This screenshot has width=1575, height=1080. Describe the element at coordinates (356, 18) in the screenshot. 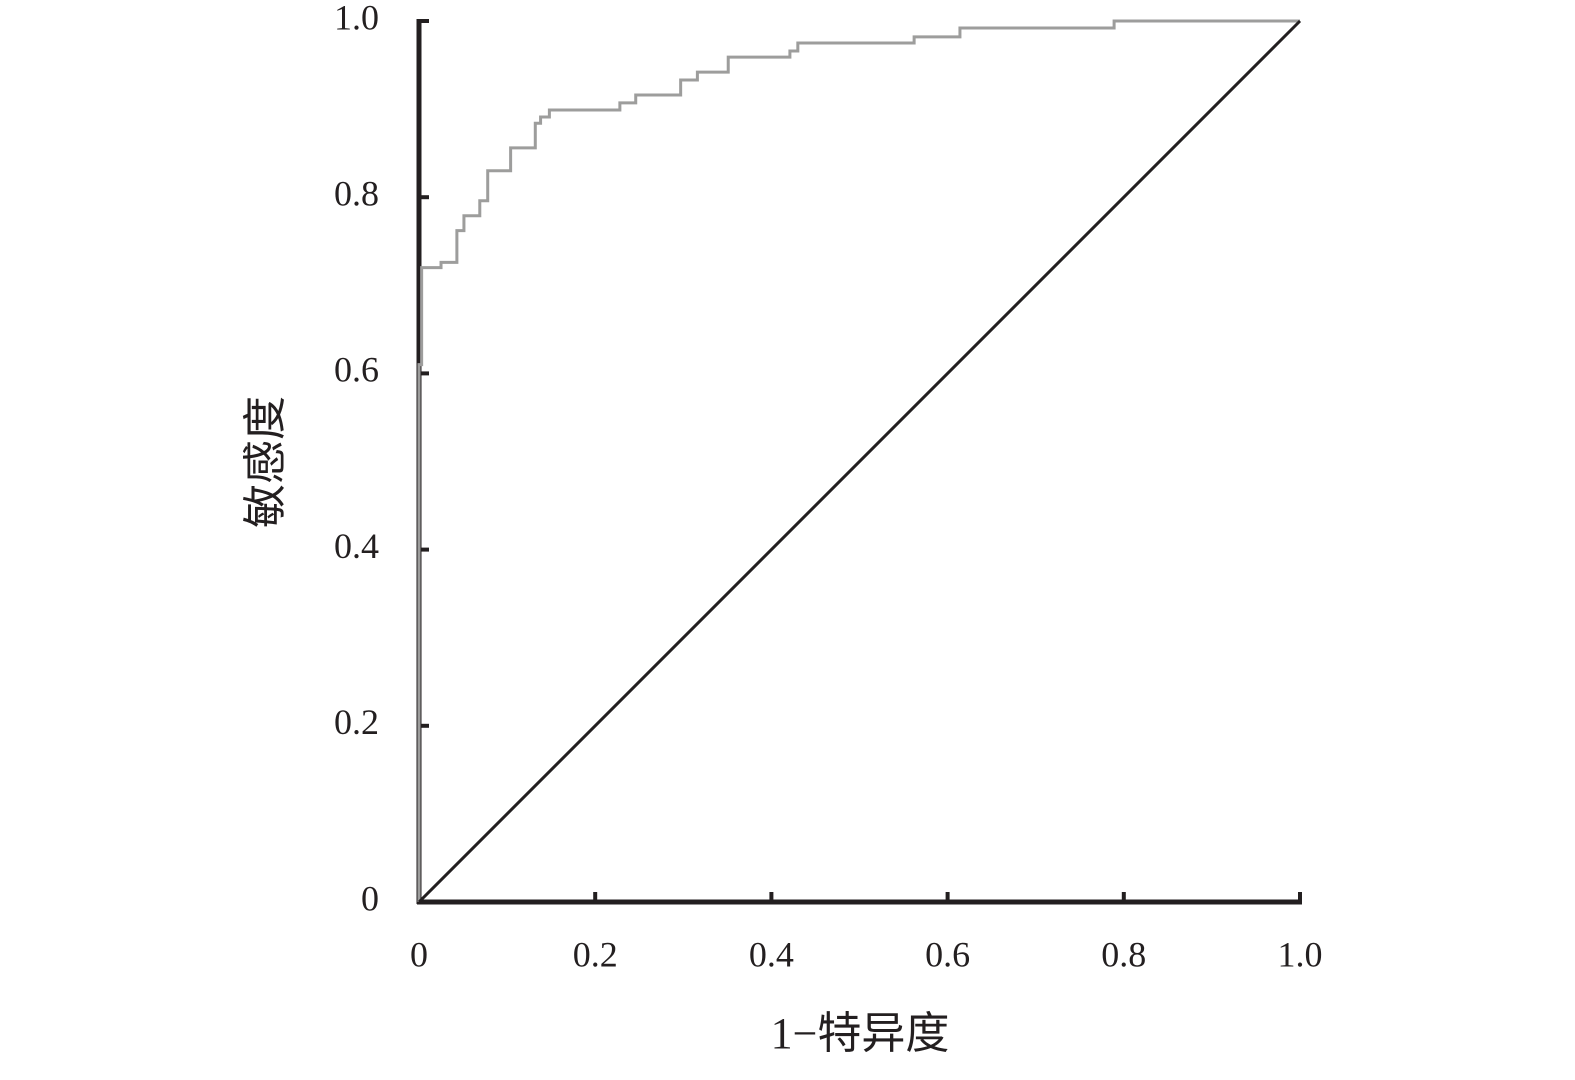

I see `y-tick-label: 1.0` at that location.